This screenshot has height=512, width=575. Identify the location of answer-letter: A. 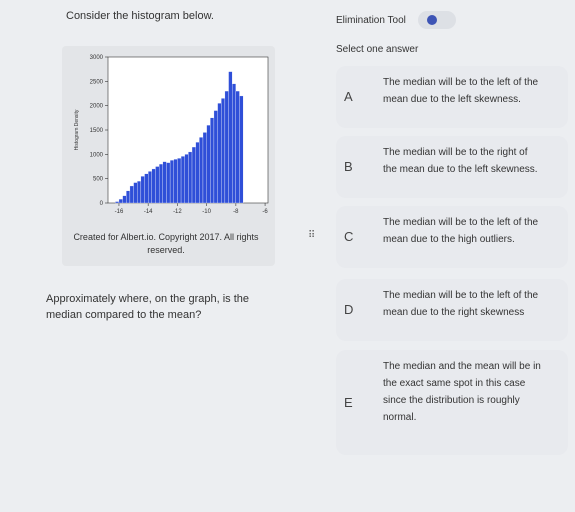
(348, 96).